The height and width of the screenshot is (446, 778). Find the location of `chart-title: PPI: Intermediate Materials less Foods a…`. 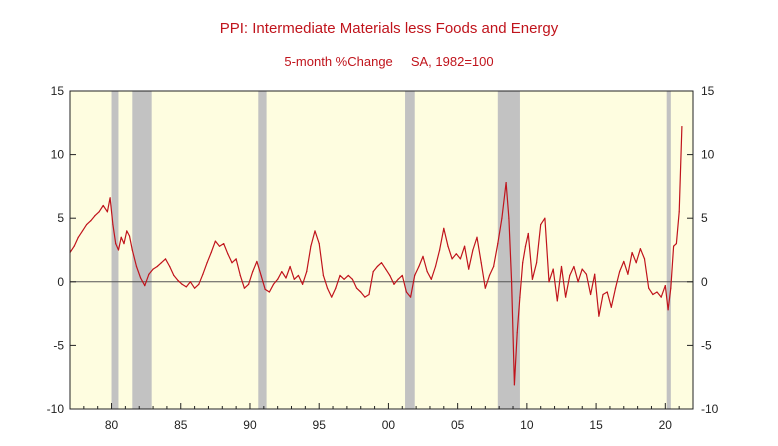

chart-title: PPI: Intermediate Materials less Foods a… is located at coordinates (389, 28).